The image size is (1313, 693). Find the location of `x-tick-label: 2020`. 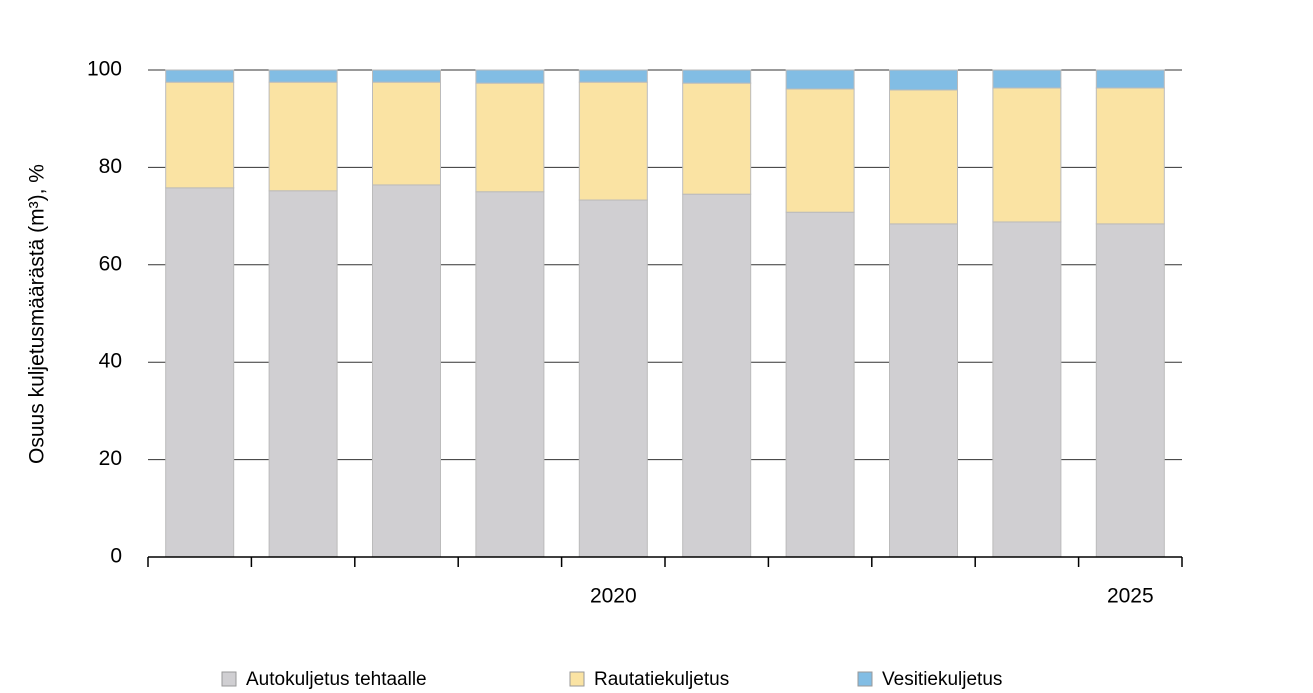

x-tick-label: 2020 is located at coordinates (613, 596).